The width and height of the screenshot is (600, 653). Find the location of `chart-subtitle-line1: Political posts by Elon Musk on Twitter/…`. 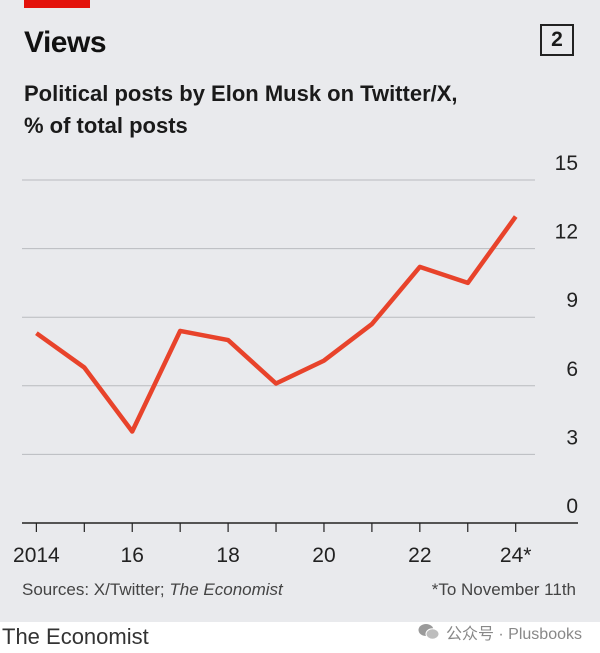

chart-subtitle-line1: Political posts by Elon Musk on Twitter/… is located at coordinates (241, 93).